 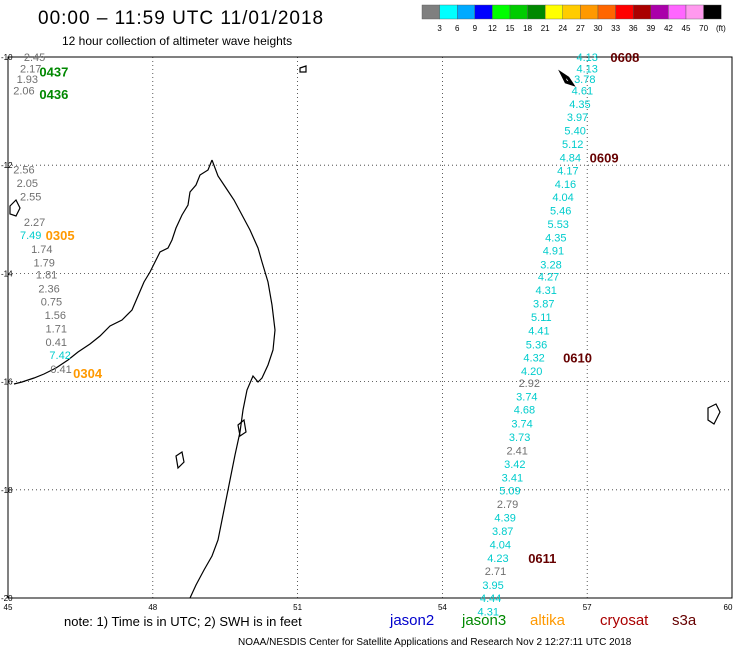 What do you see at coordinates (60, 235) in the screenshot?
I see `pass-time-label: 0305` at bounding box center [60, 235].